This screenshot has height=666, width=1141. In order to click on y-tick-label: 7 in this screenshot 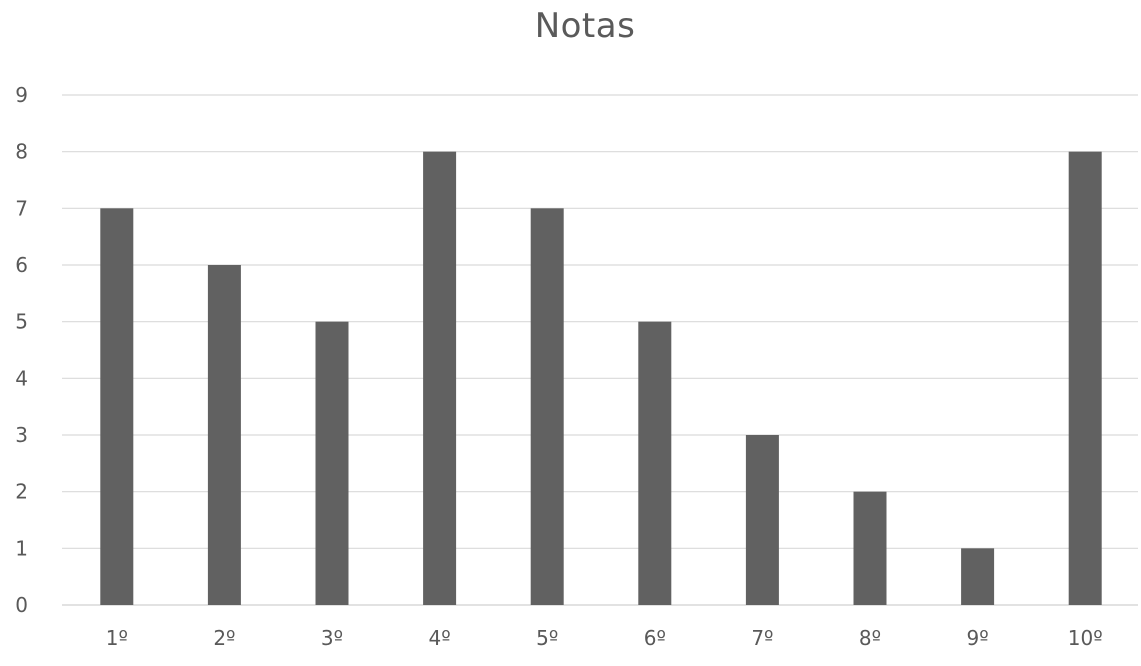, I will do `click(21, 208)`.